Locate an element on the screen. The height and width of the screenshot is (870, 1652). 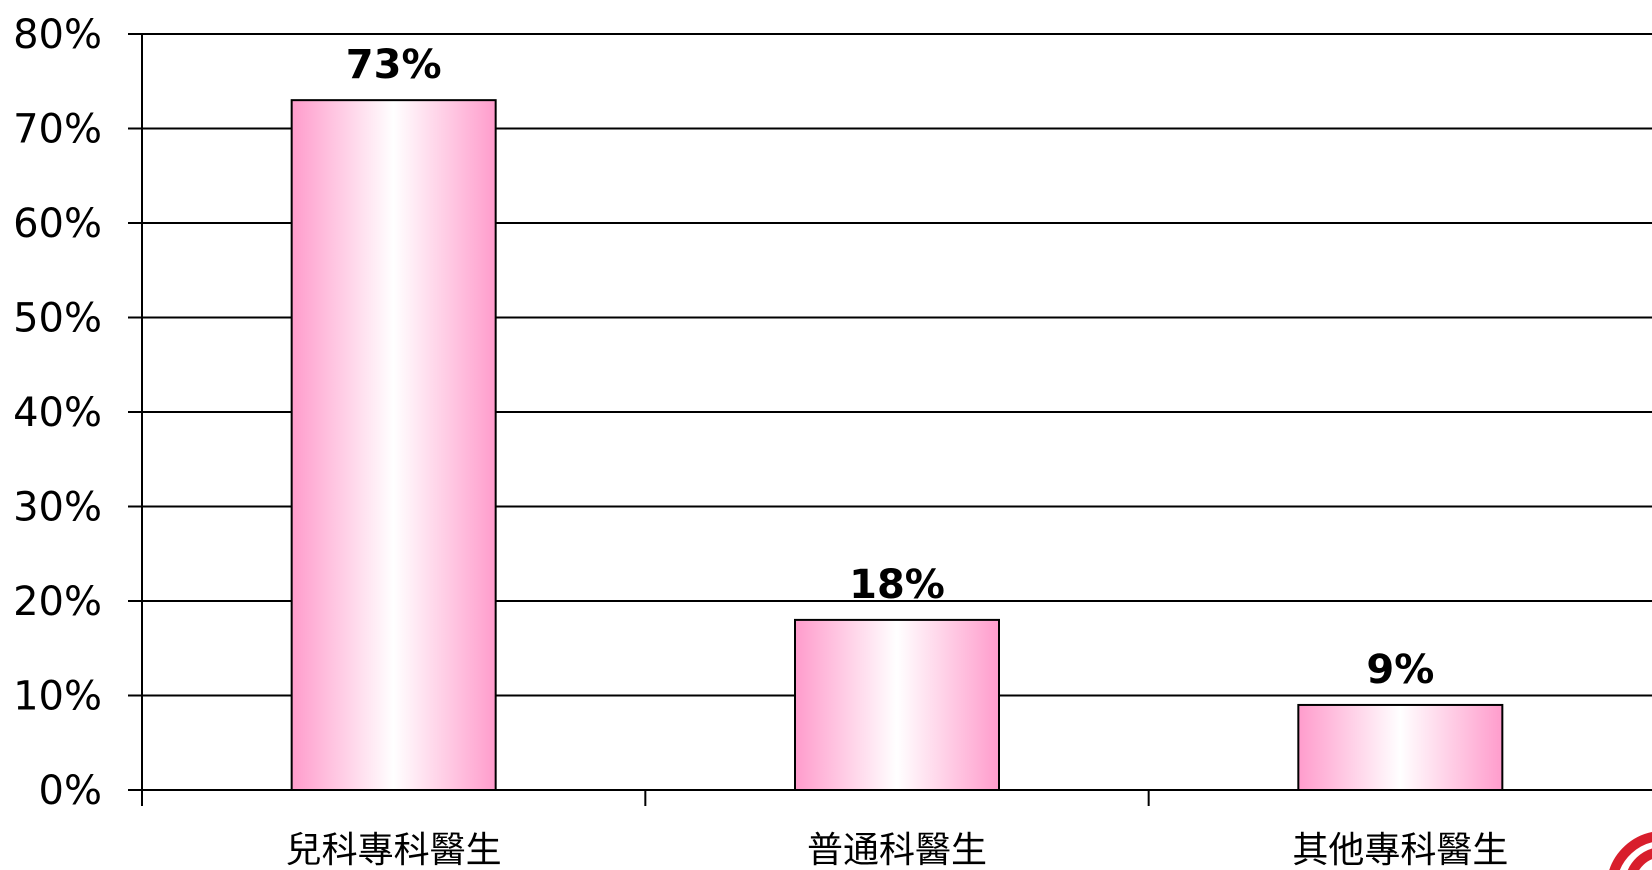
y-tick-label: 40% is located at coordinates (57, 413).